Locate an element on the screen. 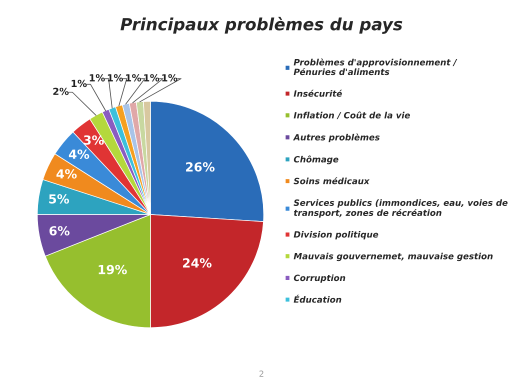 Image resolution: width=523 pixels, height=390 pixels. legend-label: Corruption is located at coordinates (320, 278).